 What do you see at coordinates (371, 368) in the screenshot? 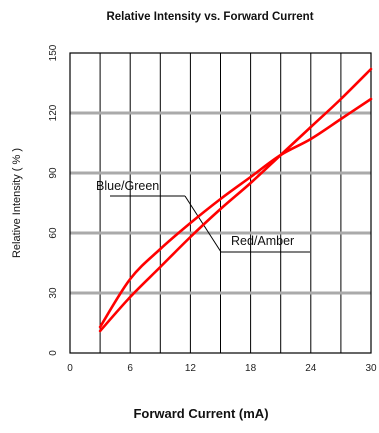
I see `x-tick-label: 30` at bounding box center [371, 368].